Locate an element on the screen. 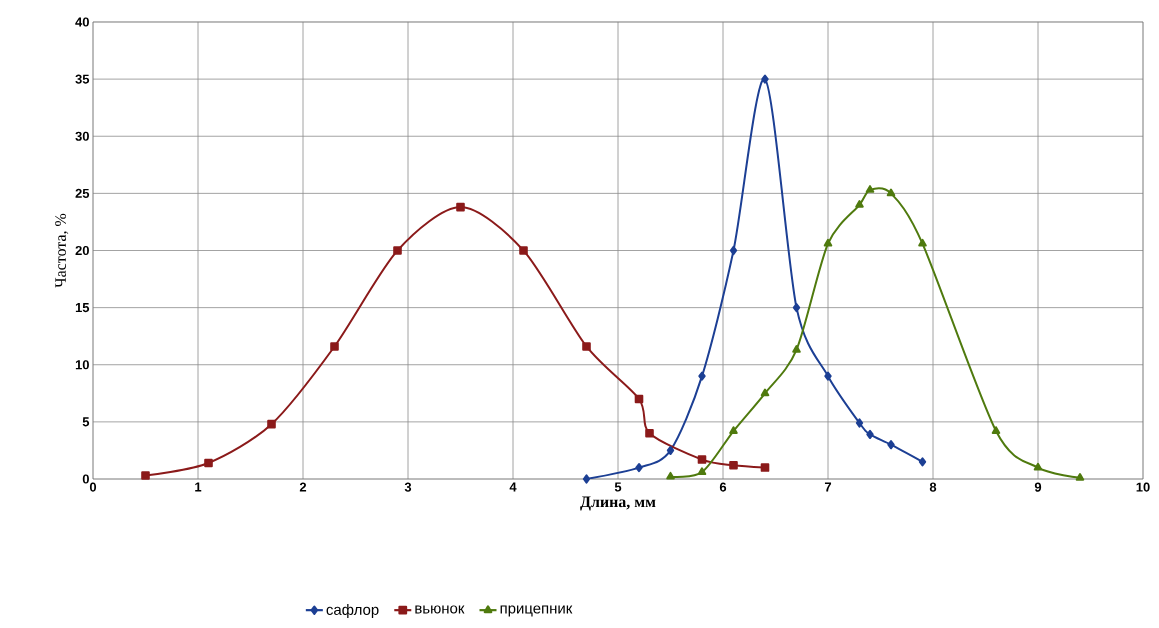 This screenshot has width=1159, height=628. x-tick-label: 4 is located at coordinates (513, 487).